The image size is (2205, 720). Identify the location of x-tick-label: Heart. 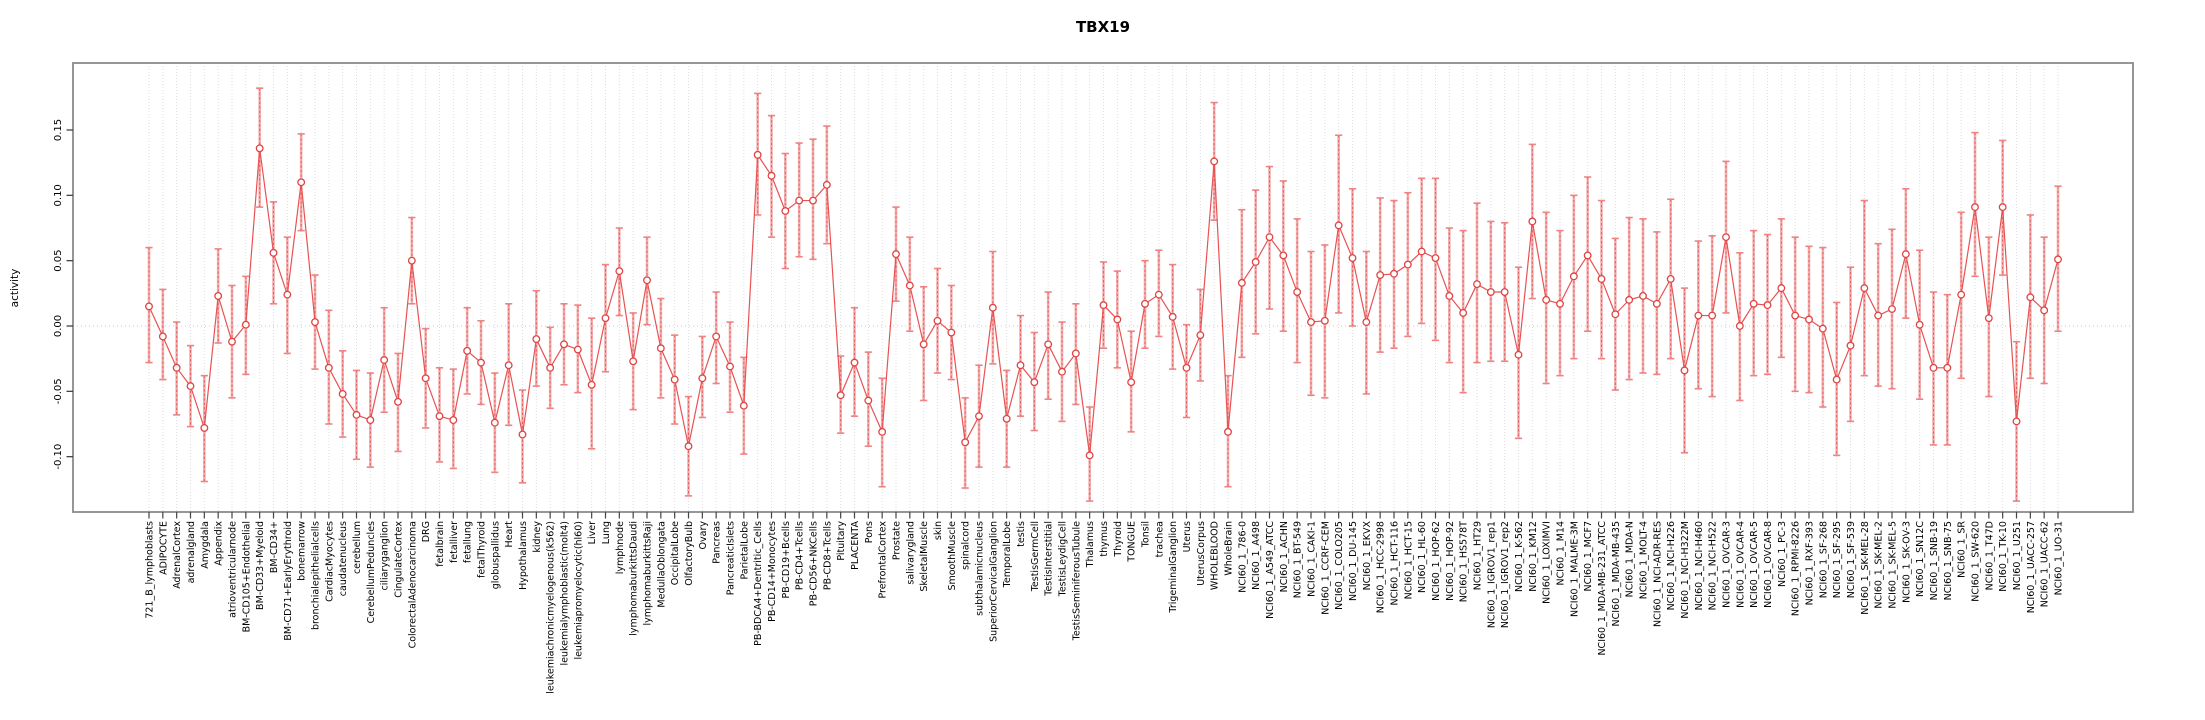
(509, 534).